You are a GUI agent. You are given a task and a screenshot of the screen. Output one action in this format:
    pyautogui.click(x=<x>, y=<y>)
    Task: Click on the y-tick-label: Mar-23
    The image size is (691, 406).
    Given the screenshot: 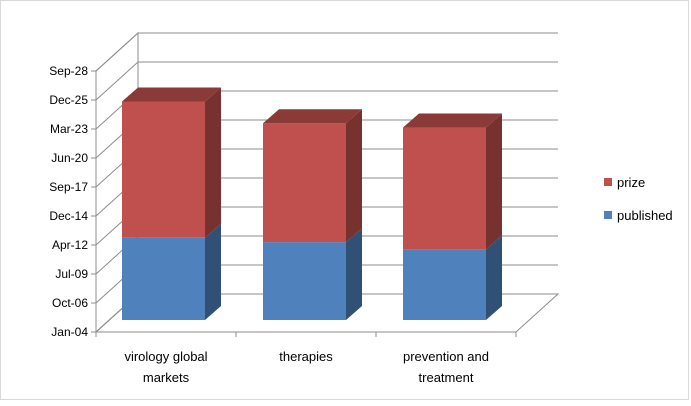 What is the action you would take?
    pyautogui.click(x=69, y=129)
    